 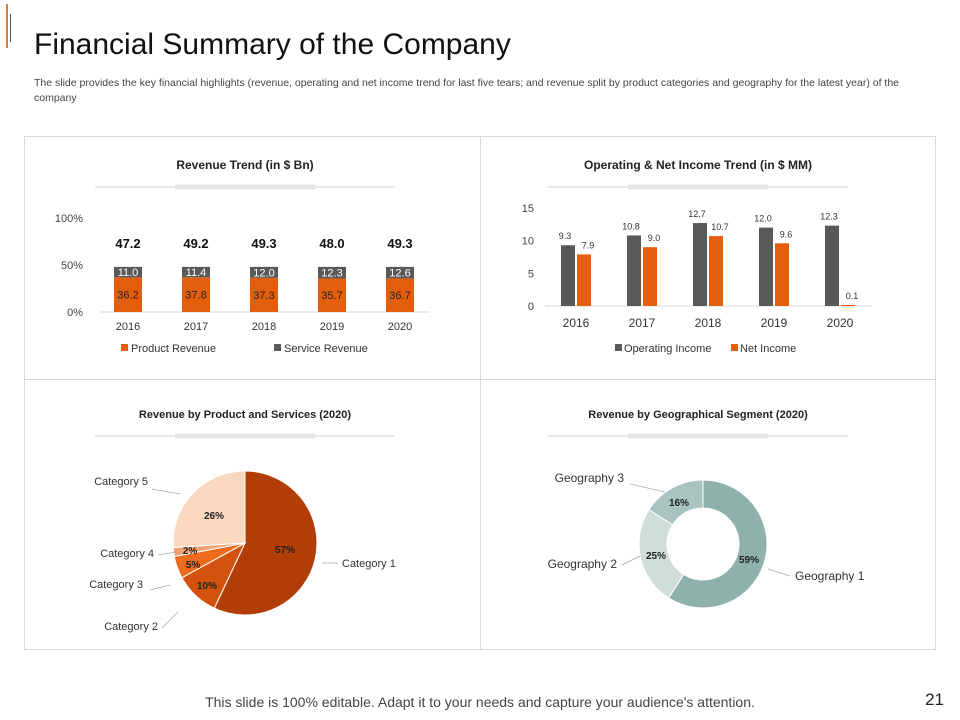 I want to click on legend-swatch-operating, so click(x=618, y=347).